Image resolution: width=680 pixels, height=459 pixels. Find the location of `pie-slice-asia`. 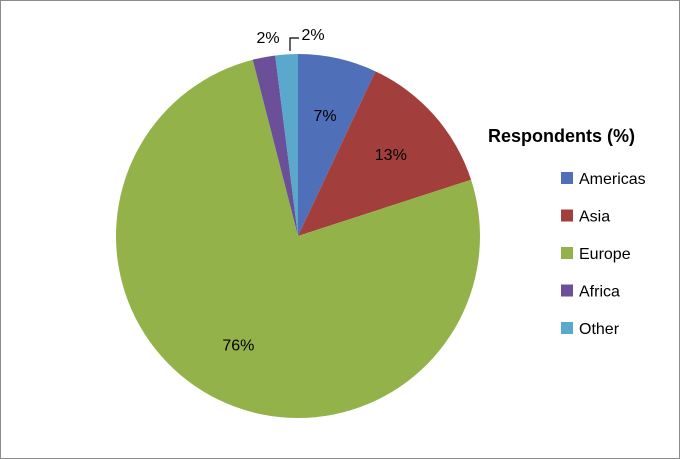

pie-slice-asia is located at coordinates (385, 153).